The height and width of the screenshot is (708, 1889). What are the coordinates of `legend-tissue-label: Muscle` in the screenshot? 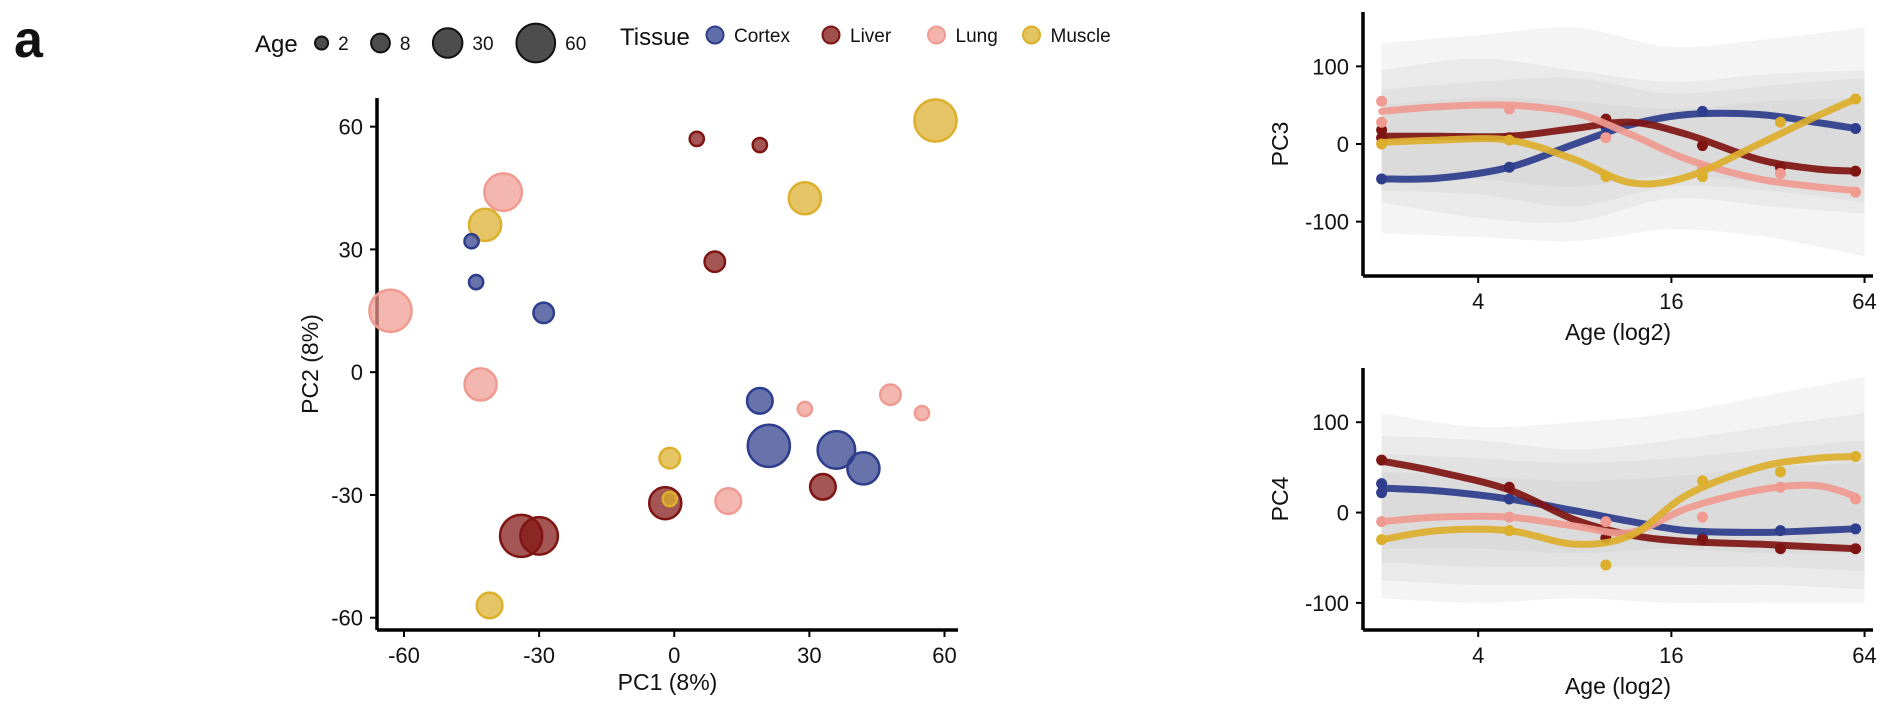 It's located at (1081, 36).